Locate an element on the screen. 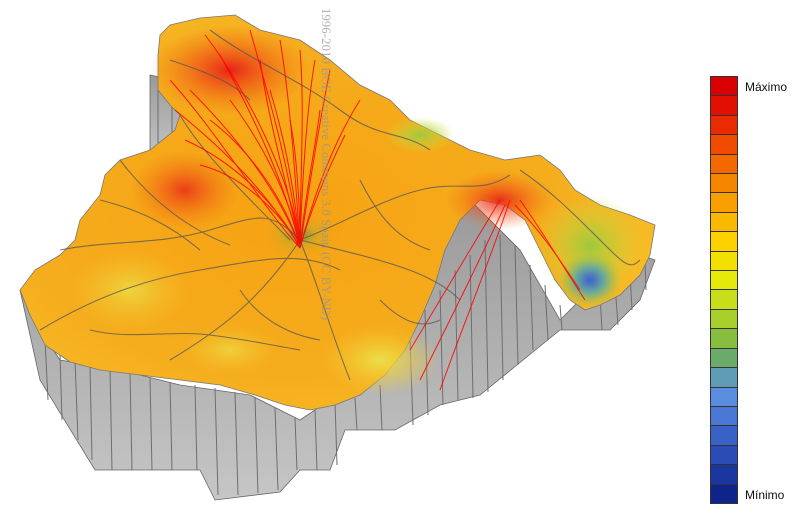  legend-color-ramp is located at coordinates (724, 290).